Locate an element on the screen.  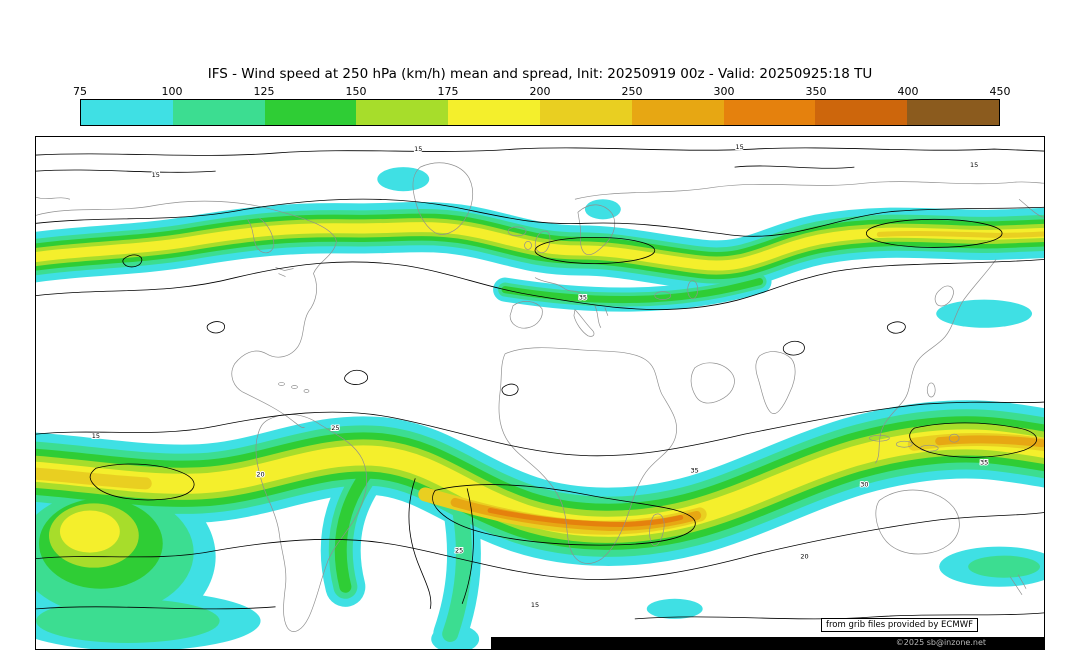
colorbar-tick: 75 is located at coordinates (80, 91).